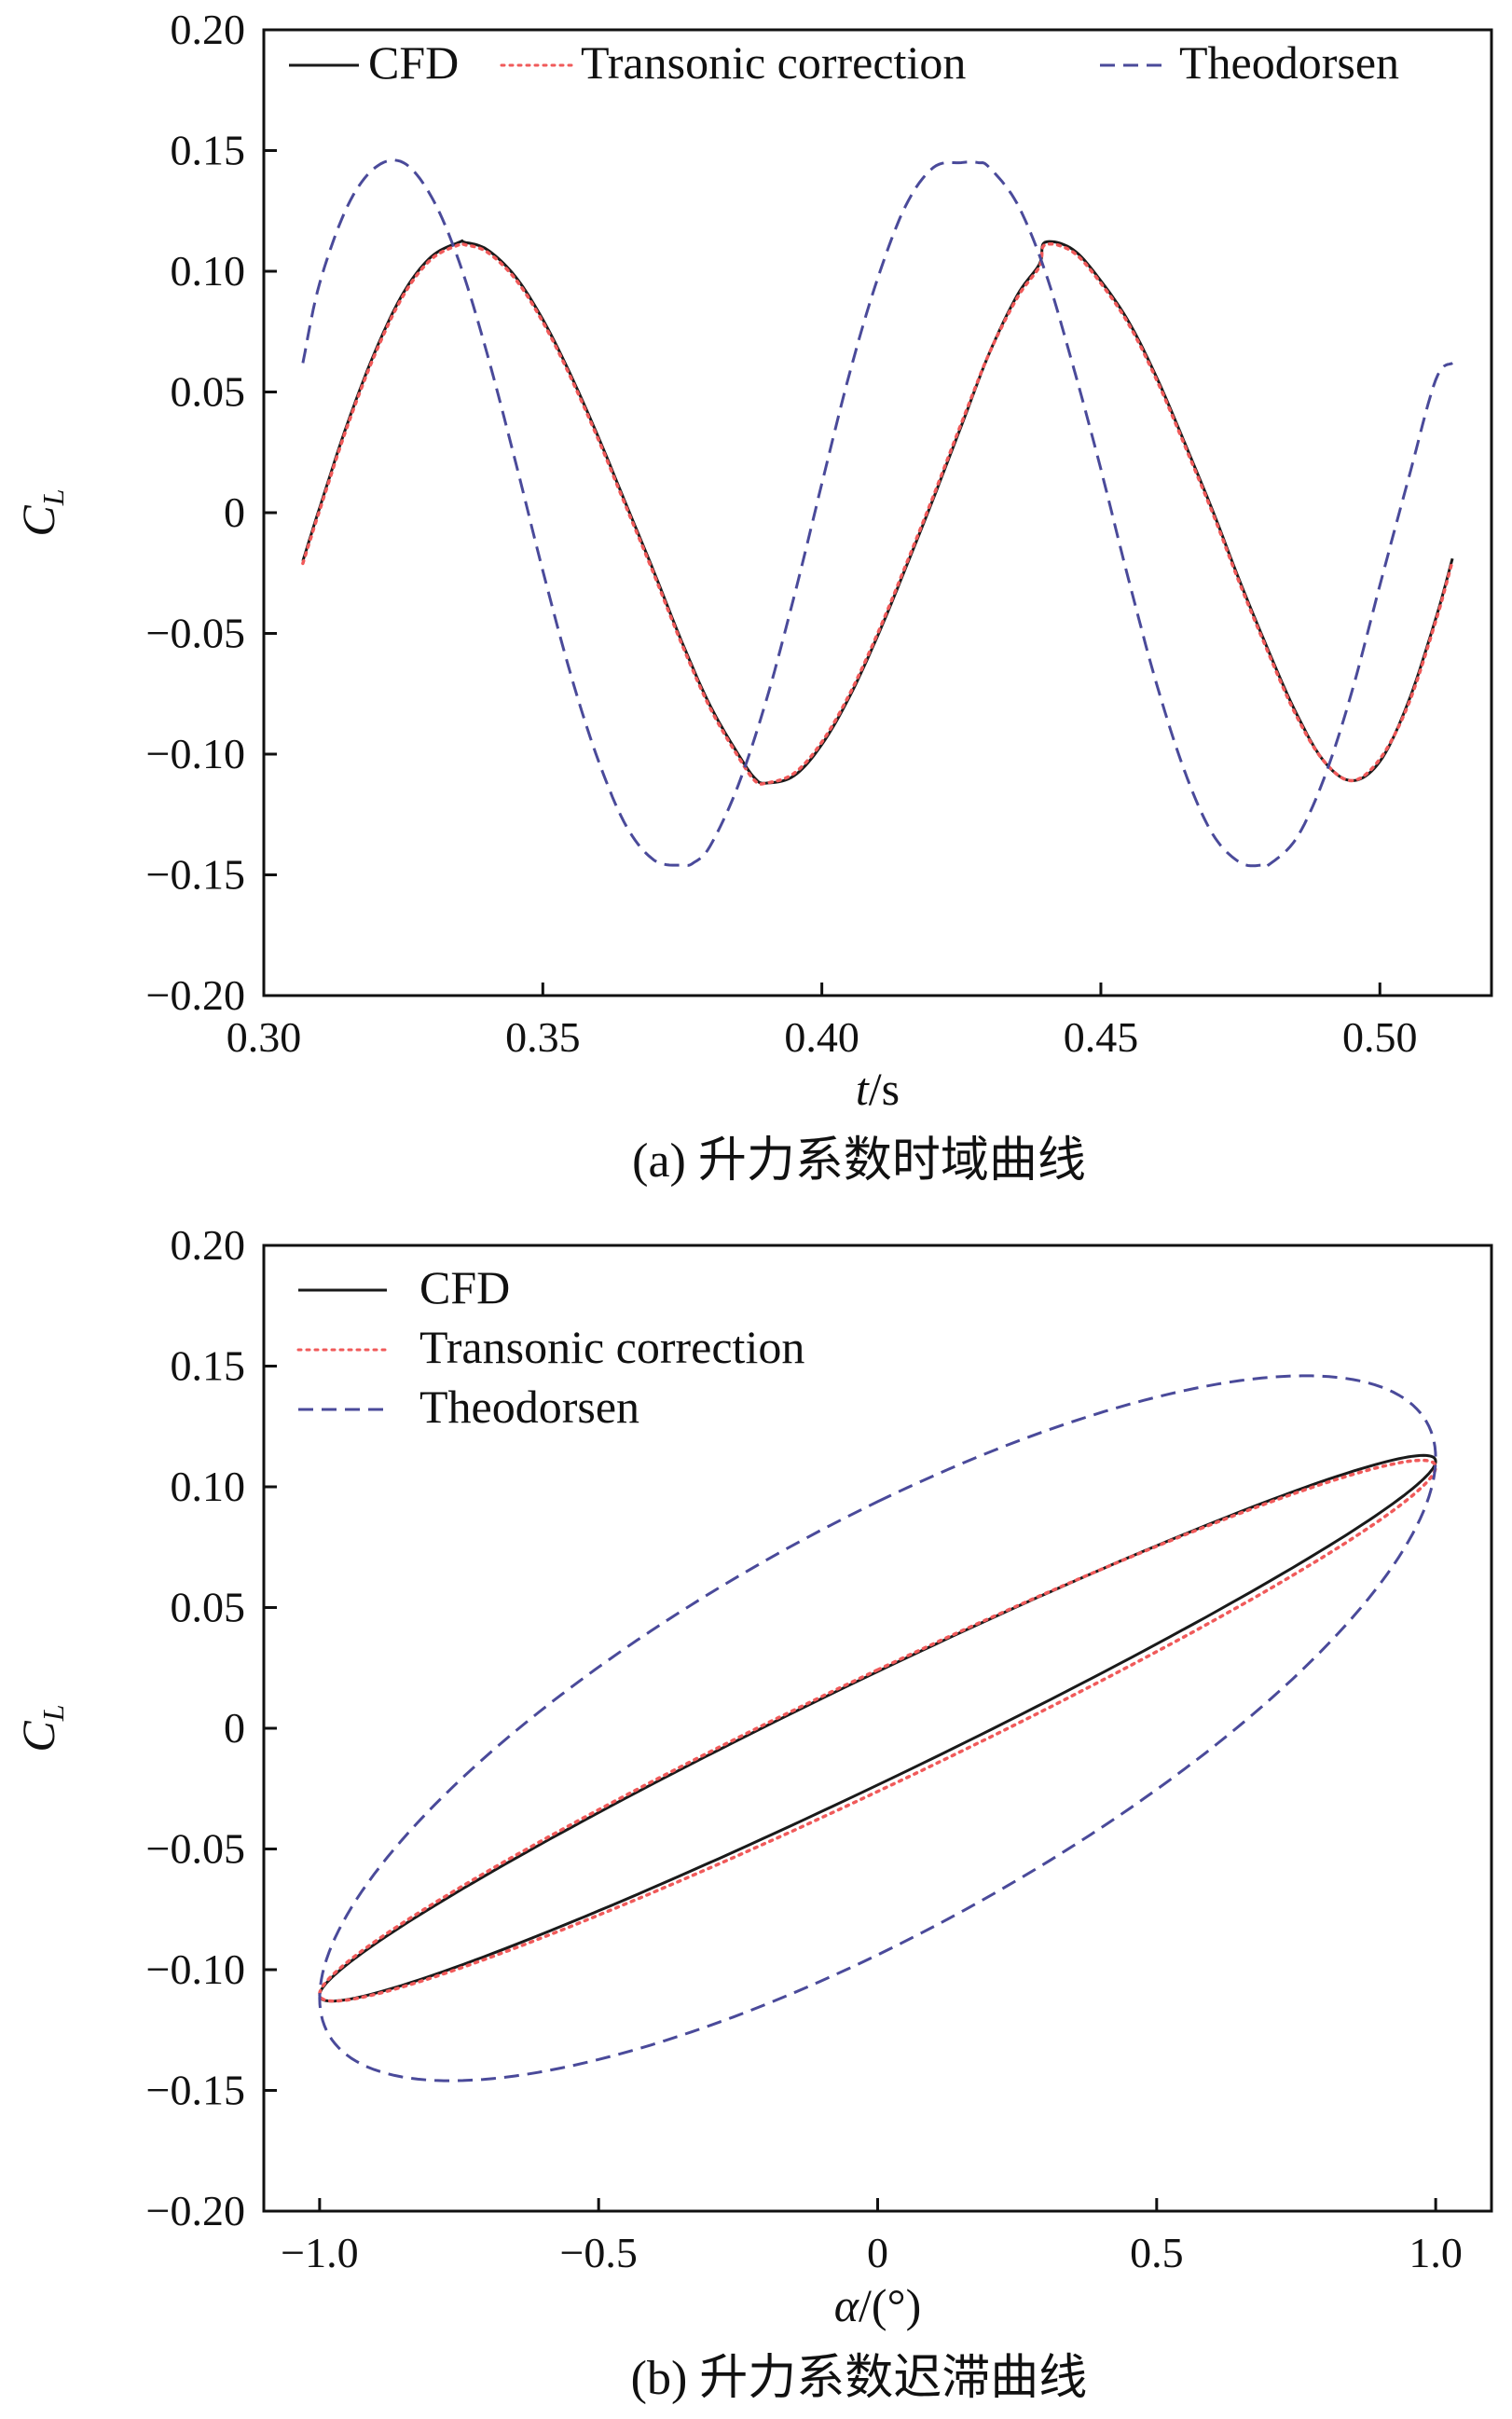  I want to click on x-tick-label: −1.0, so click(320, 2252).